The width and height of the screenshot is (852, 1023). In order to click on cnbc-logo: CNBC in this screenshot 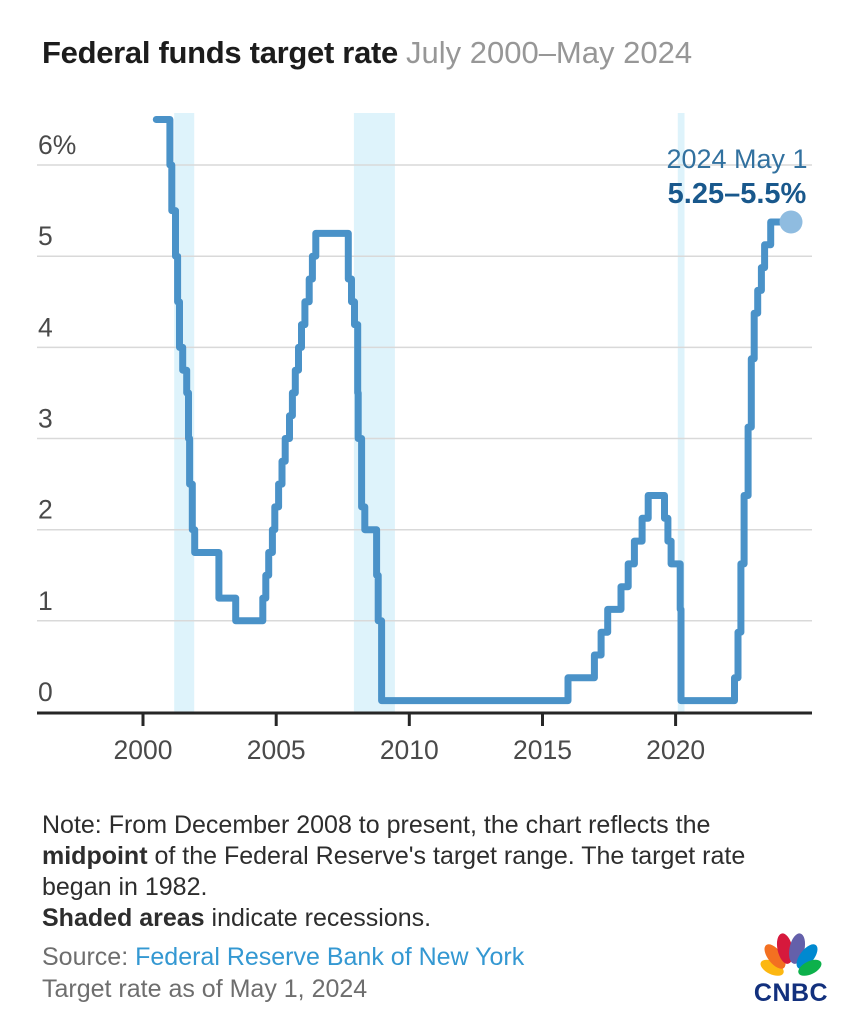, I will do `click(791, 970)`.